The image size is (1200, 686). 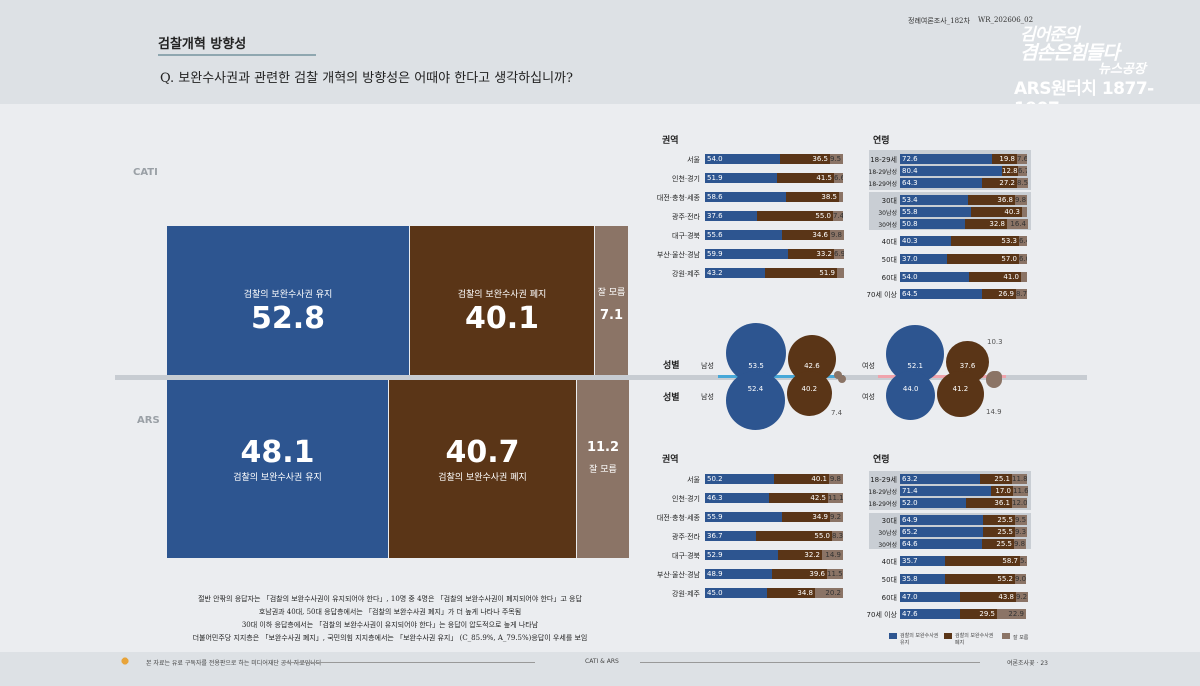 I want to click on ars-region-title: 권역, so click(x=670, y=460).